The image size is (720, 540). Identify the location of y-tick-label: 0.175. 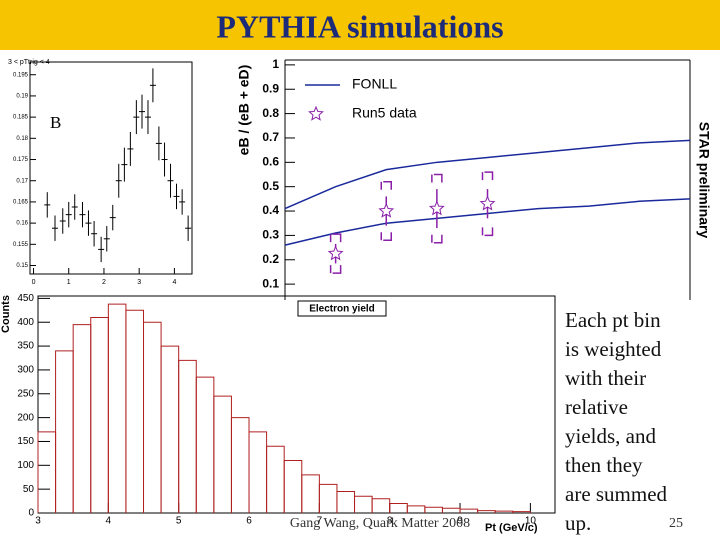
(21, 160).